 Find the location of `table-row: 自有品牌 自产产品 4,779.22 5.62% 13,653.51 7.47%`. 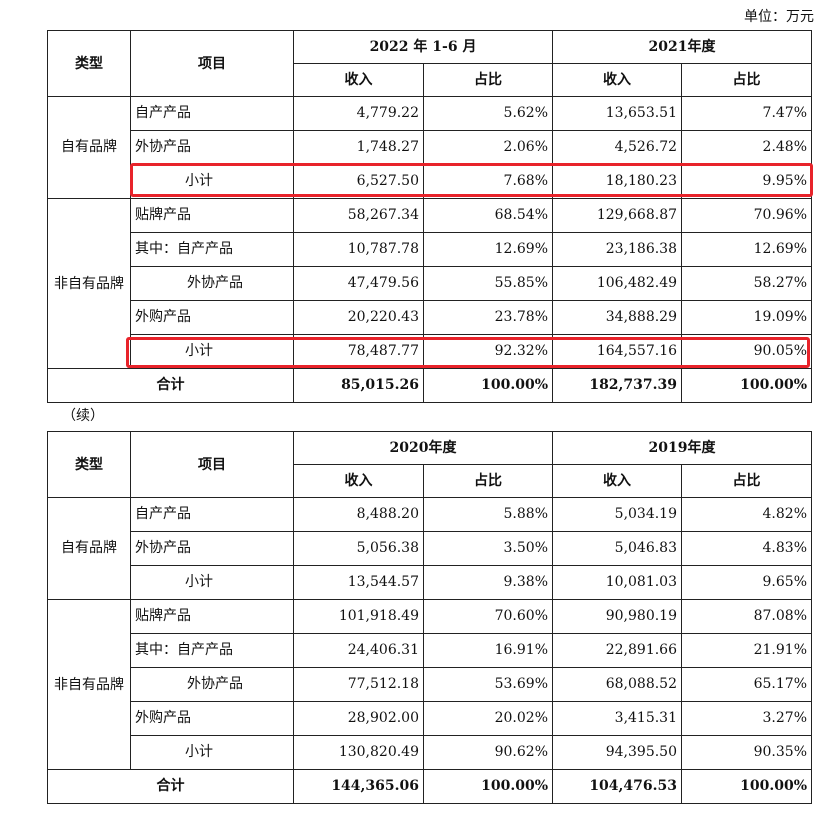

table-row: 自有品牌 自产产品 4,779.22 5.62% 13,653.51 7.47% is located at coordinates (430, 147).